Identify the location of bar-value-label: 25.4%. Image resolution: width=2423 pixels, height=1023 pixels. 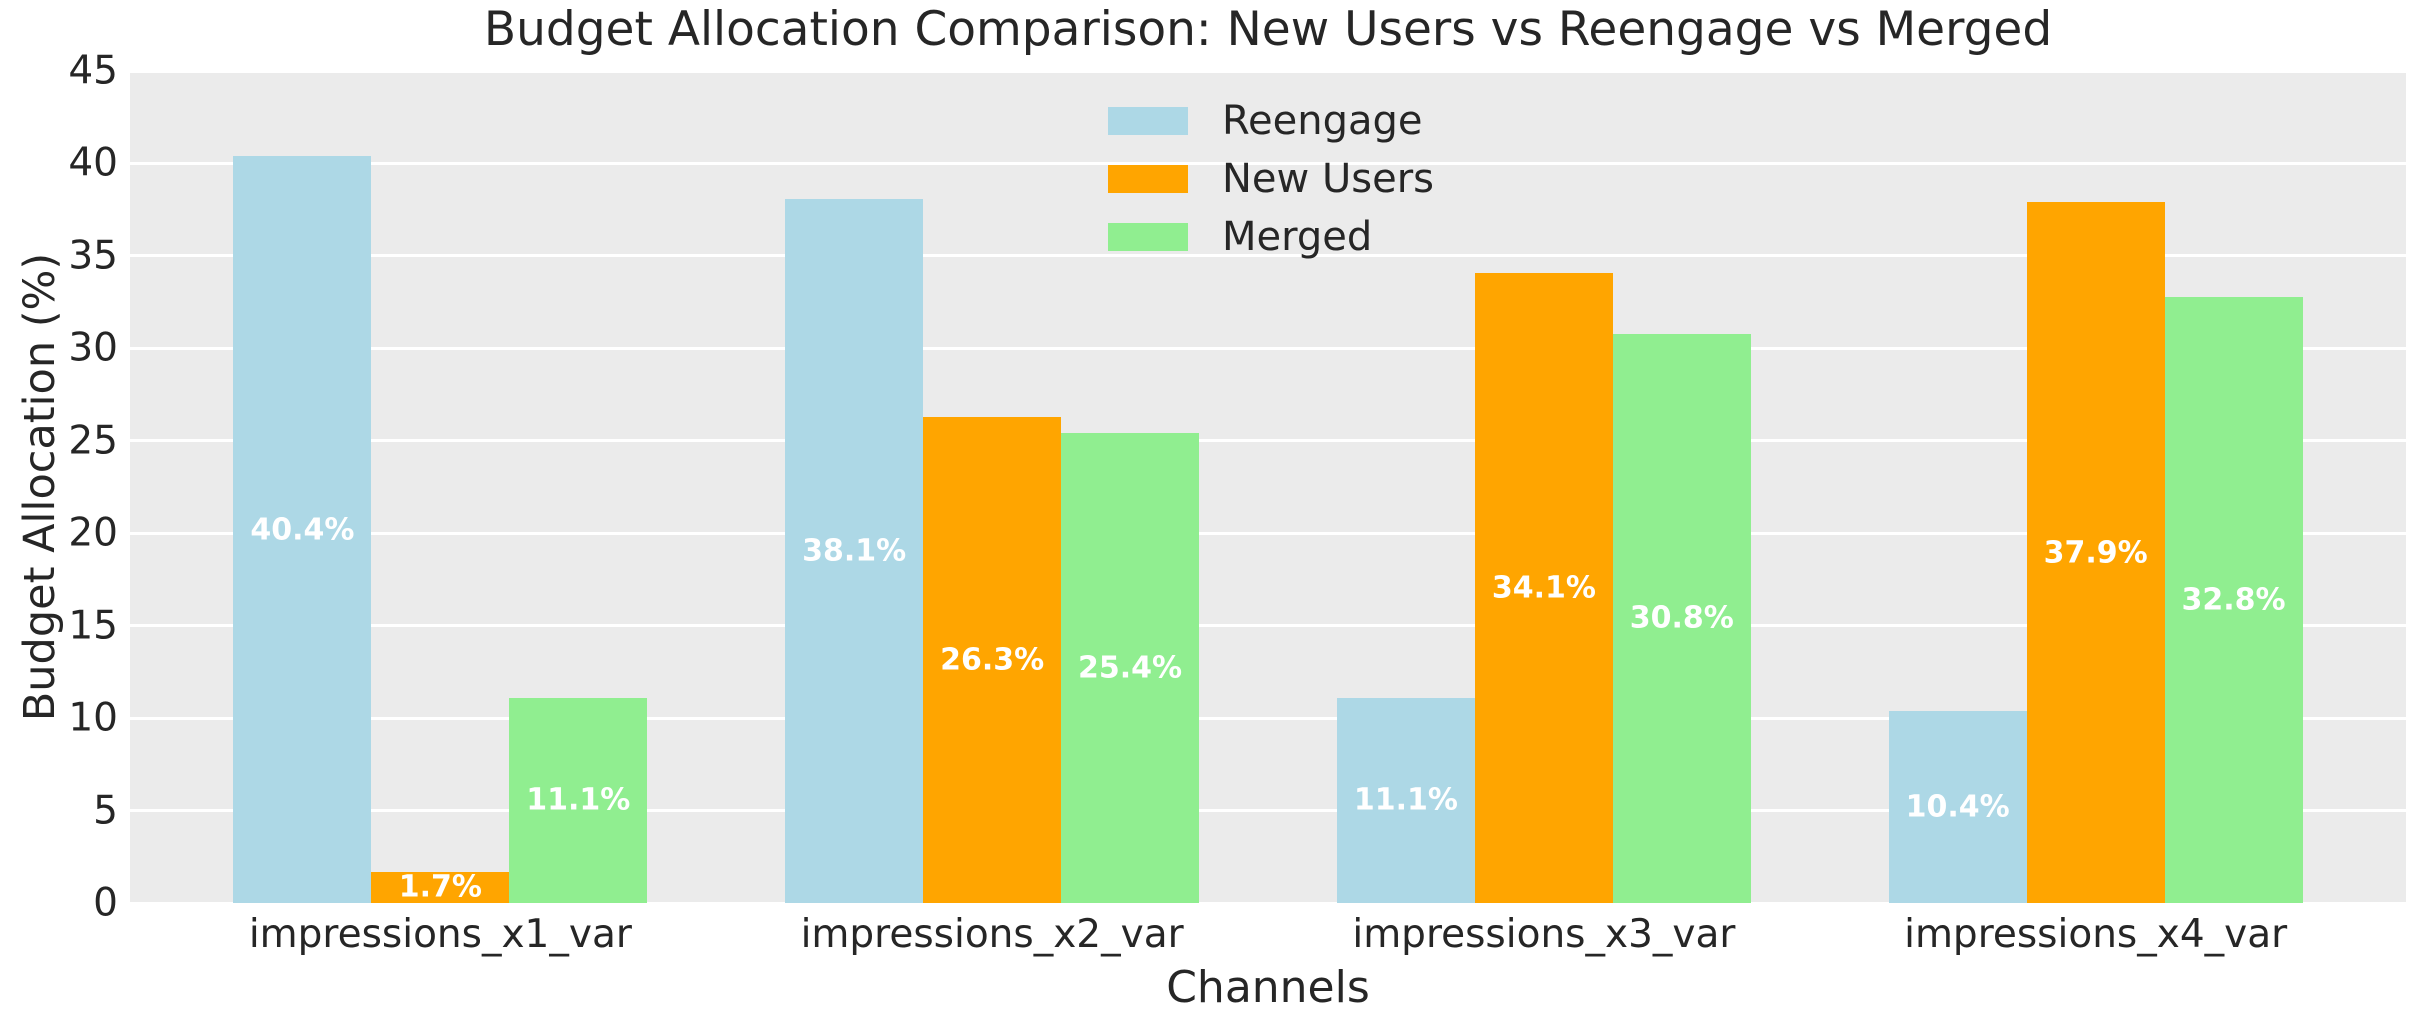
(1130, 668).